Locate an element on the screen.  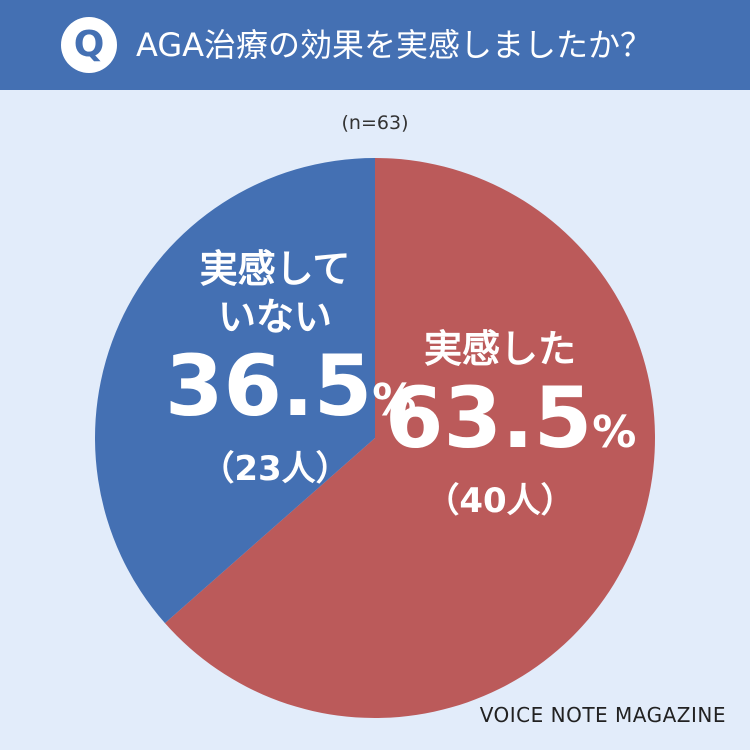
slice-label-felt: 実感した 63.5% （40人） is located at coordinates (510, 424).